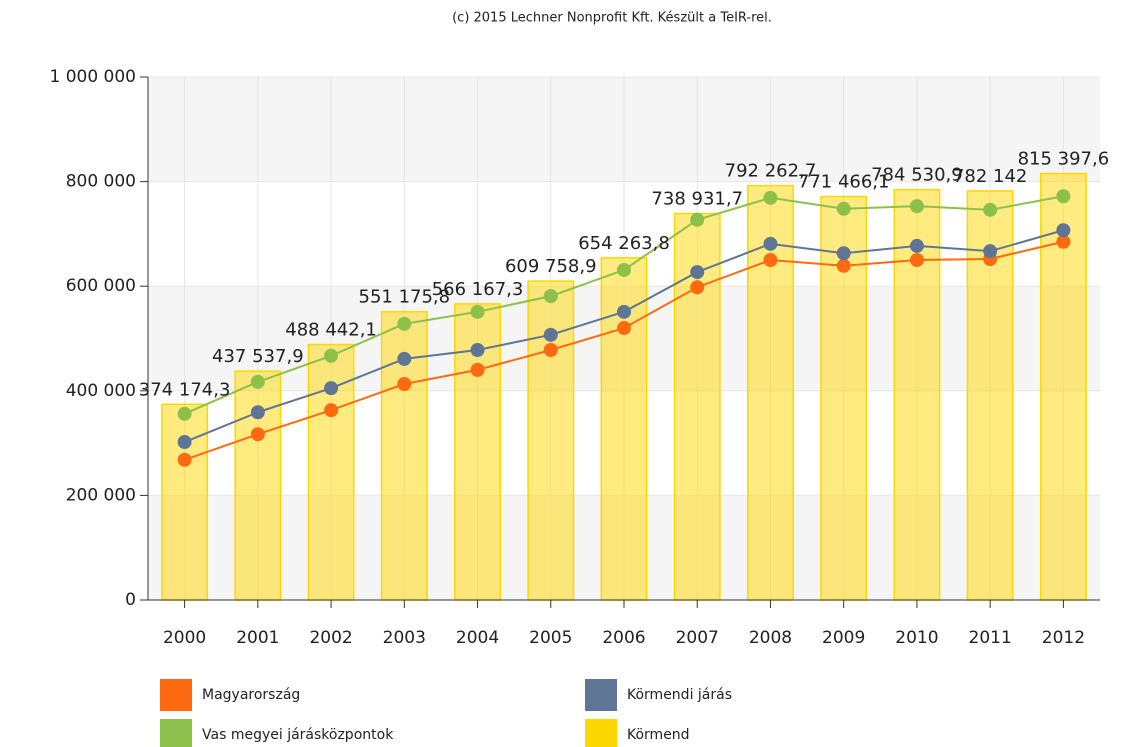  Describe the element at coordinates (257, 638) in the screenshot. I see `x-tick-label: 2001` at that location.